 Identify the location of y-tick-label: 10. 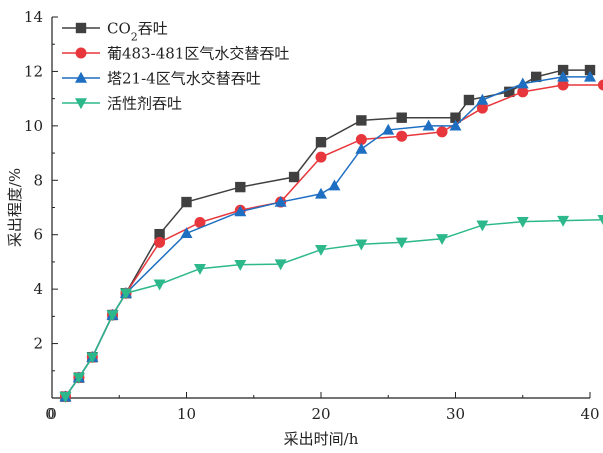
(33, 126).